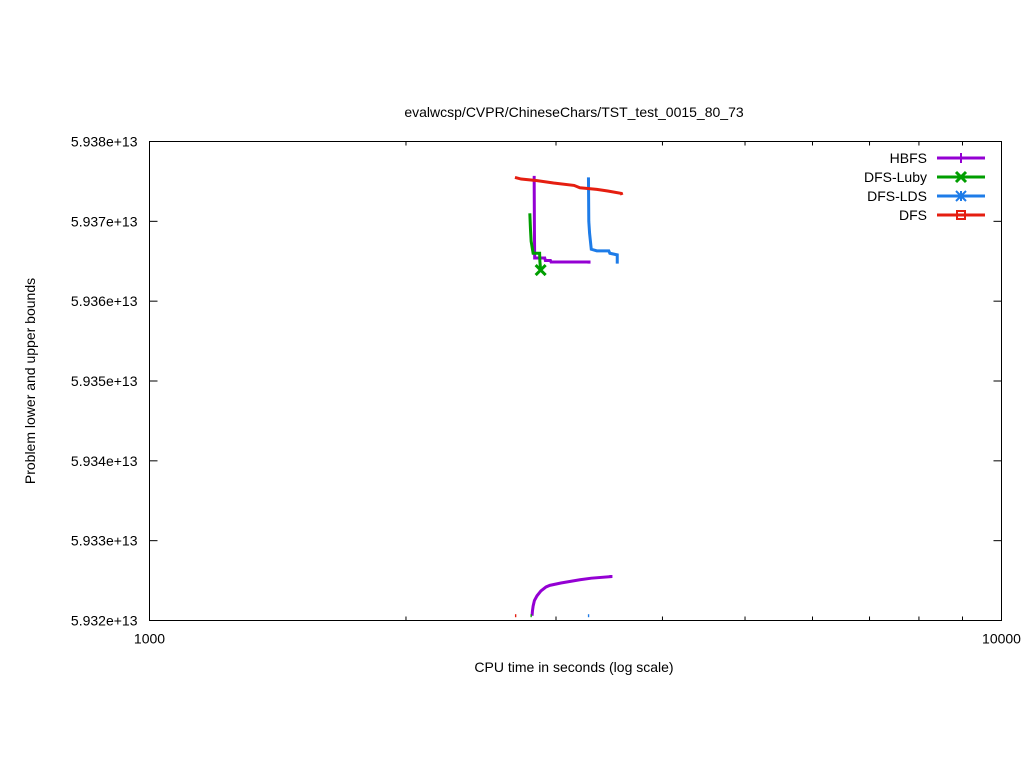 This screenshot has width=1024, height=768. Describe the element at coordinates (602, 397) in the screenshot. I see `series-dfs-lds` at that location.